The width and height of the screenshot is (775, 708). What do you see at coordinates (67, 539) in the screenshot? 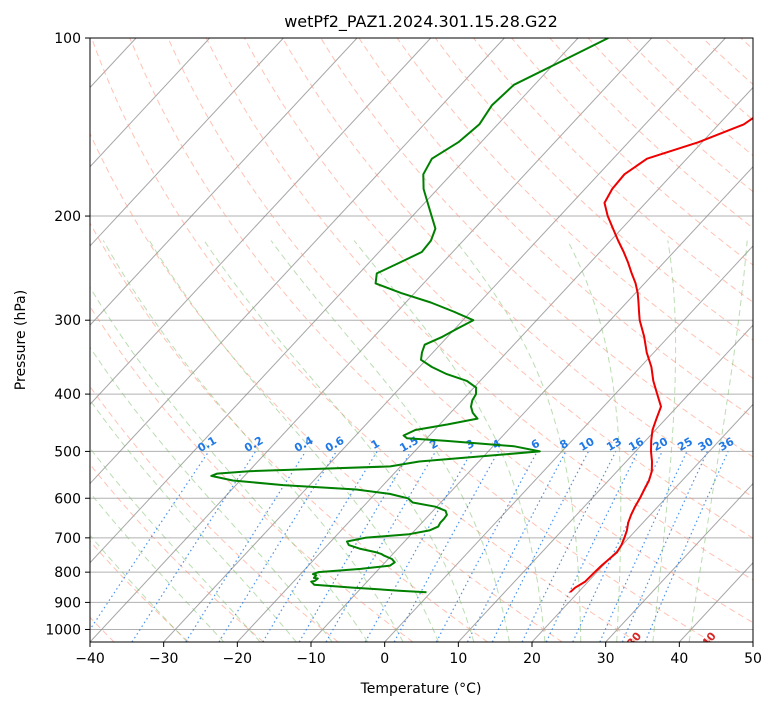
I see `y-tick-label: 700` at bounding box center [67, 539].